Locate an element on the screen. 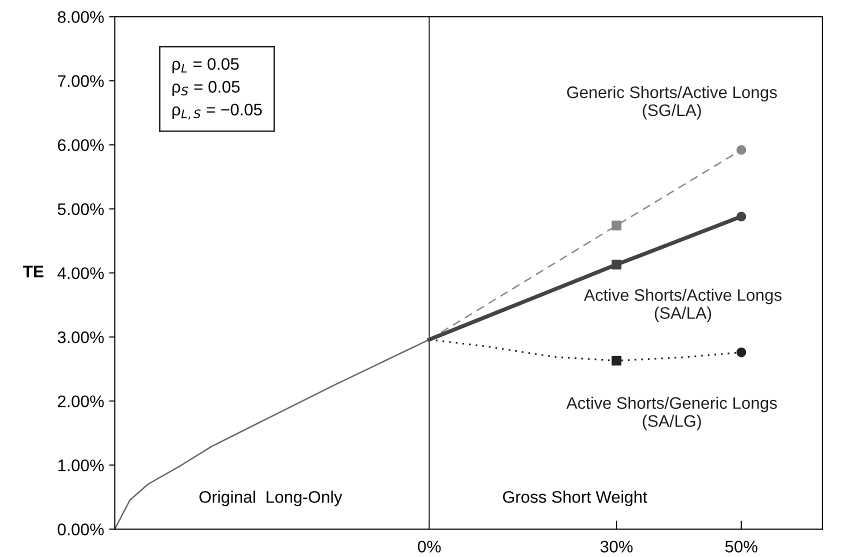 The height and width of the screenshot is (557, 863). x-tick-label: 50% is located at coordinates (741, 546).